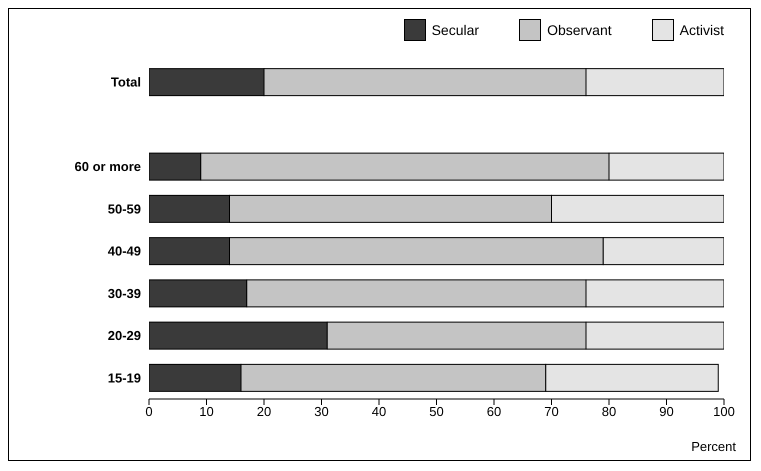 Image resolution: width=761 pixels, height=471 pixels. I want to click on x-tick-label: 50, so click(436, 412).